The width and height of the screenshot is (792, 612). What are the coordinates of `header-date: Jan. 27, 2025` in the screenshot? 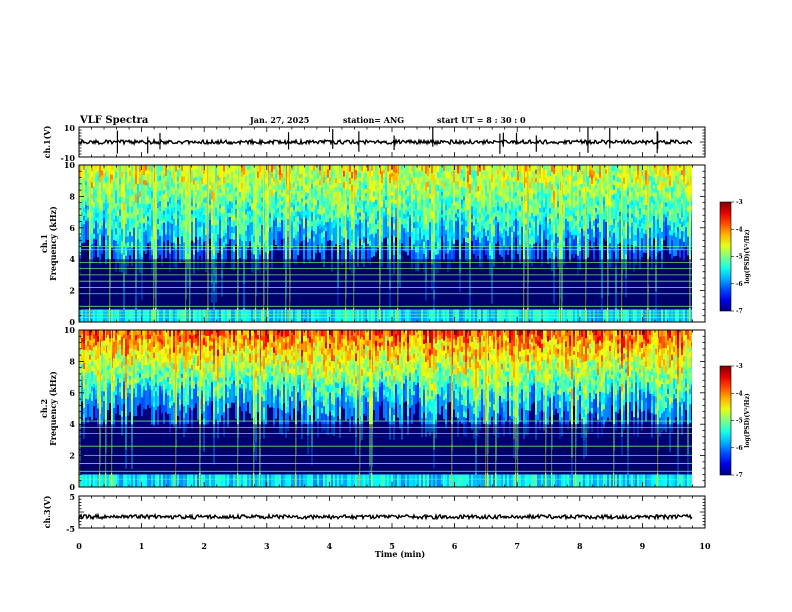 It's located at (279, 120).